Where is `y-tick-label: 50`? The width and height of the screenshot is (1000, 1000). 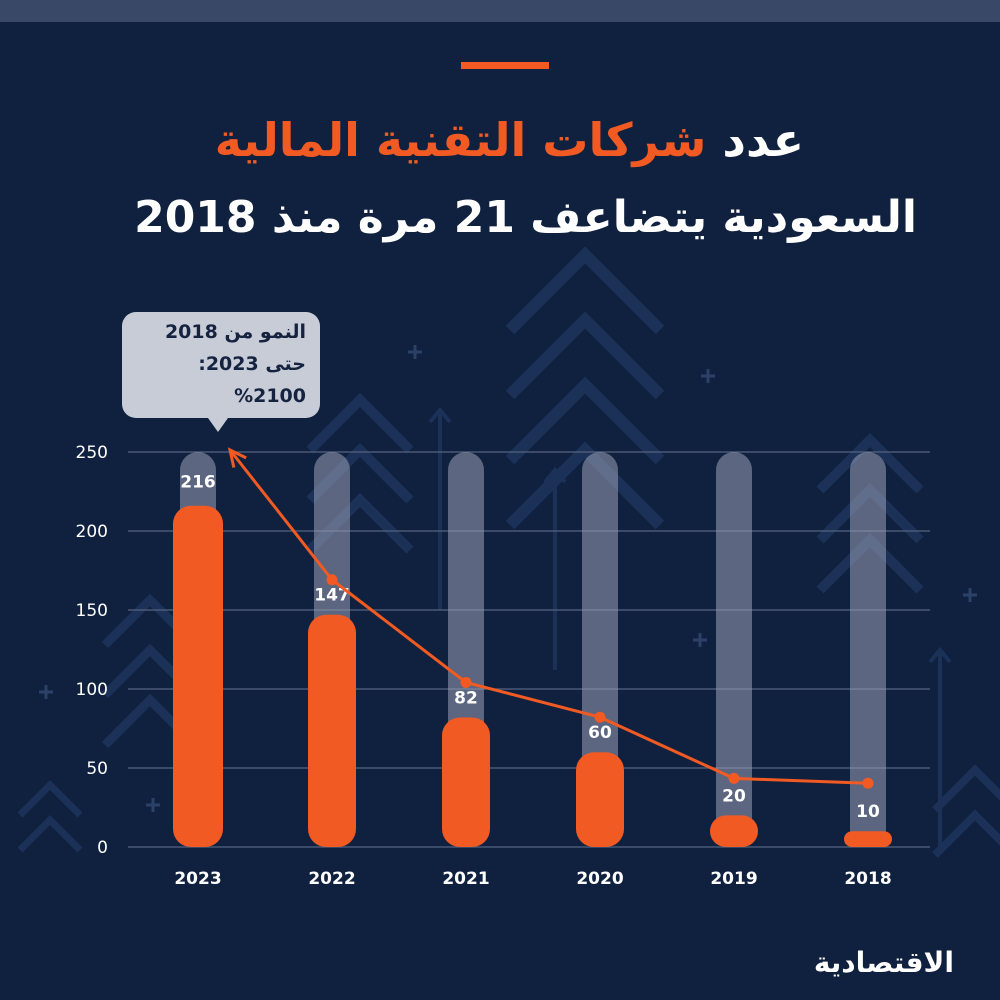
y-tick-label: 50 is located at coordinates (97, 769).